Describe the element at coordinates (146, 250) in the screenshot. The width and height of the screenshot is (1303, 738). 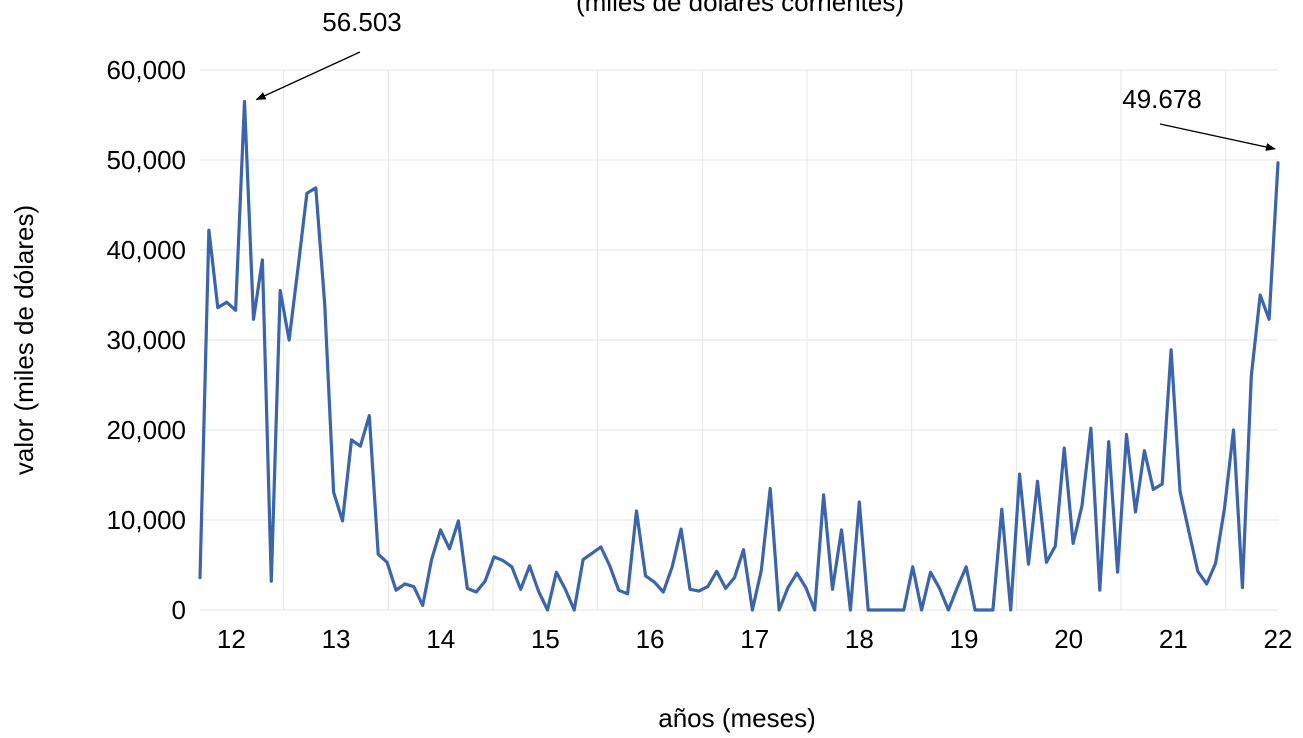
I see `y-tick-label: 40,000` at that location.